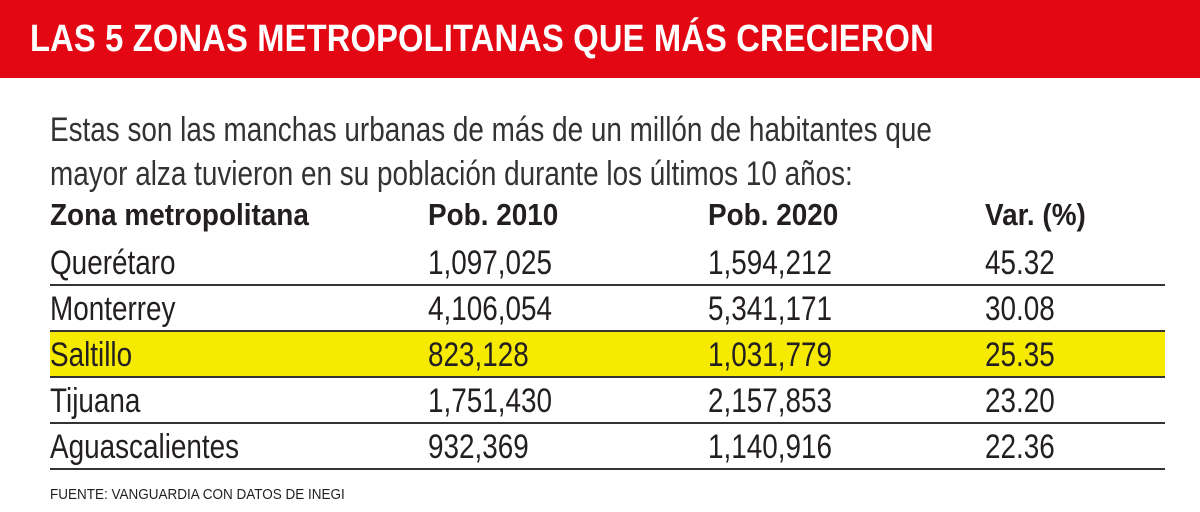  Describe the element at coordinates (770, 447) in the screenshot. I see `pop-2020: 1,140,916` at that location.